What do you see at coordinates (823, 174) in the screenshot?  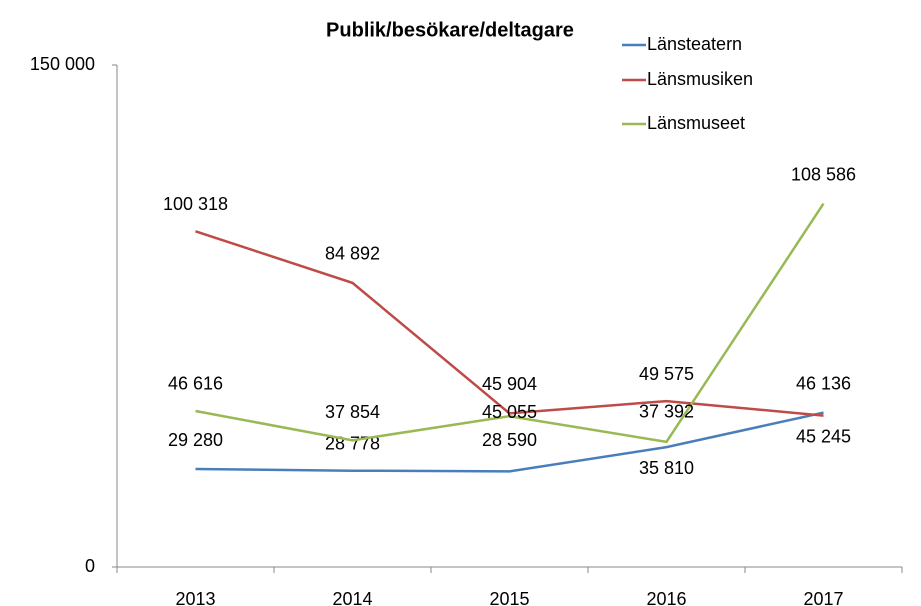 I see `data-label: 108 586` at bounding box center [823, 174].